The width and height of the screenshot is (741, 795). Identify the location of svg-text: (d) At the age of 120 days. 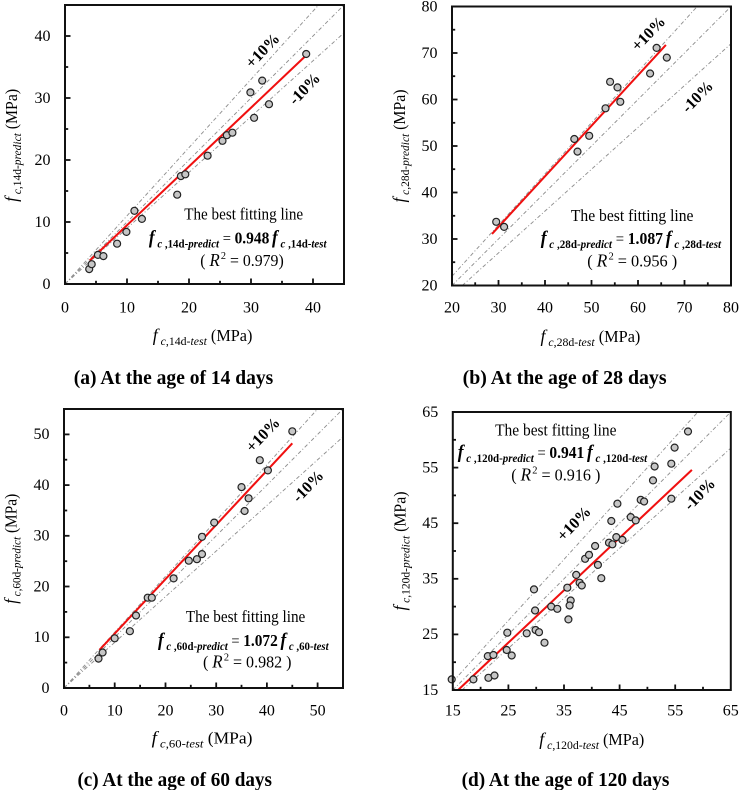
(566, 780).